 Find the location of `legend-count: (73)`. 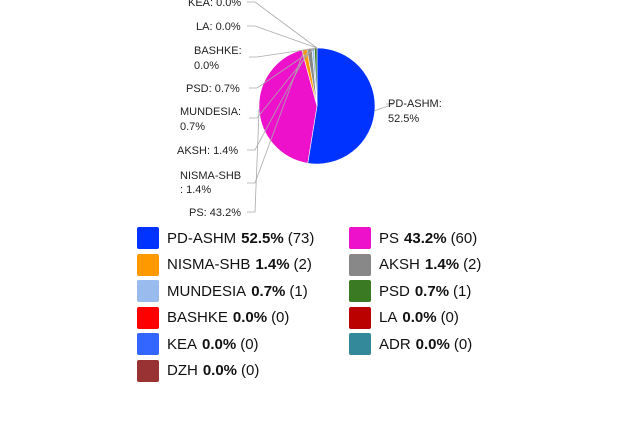

legend-count: (73) is located at coordinates (301, 238).